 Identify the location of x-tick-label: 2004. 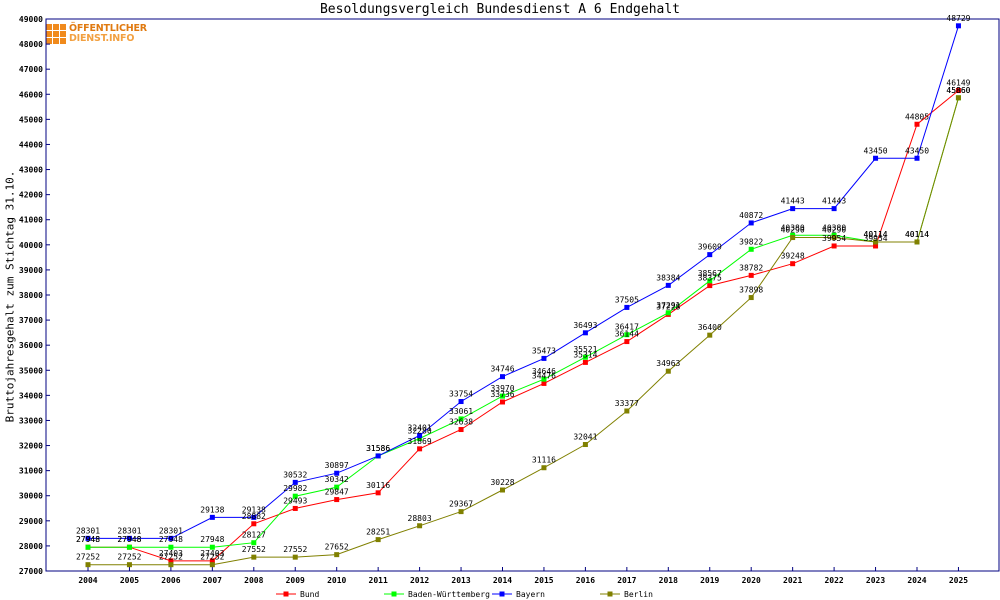
(87, 580).